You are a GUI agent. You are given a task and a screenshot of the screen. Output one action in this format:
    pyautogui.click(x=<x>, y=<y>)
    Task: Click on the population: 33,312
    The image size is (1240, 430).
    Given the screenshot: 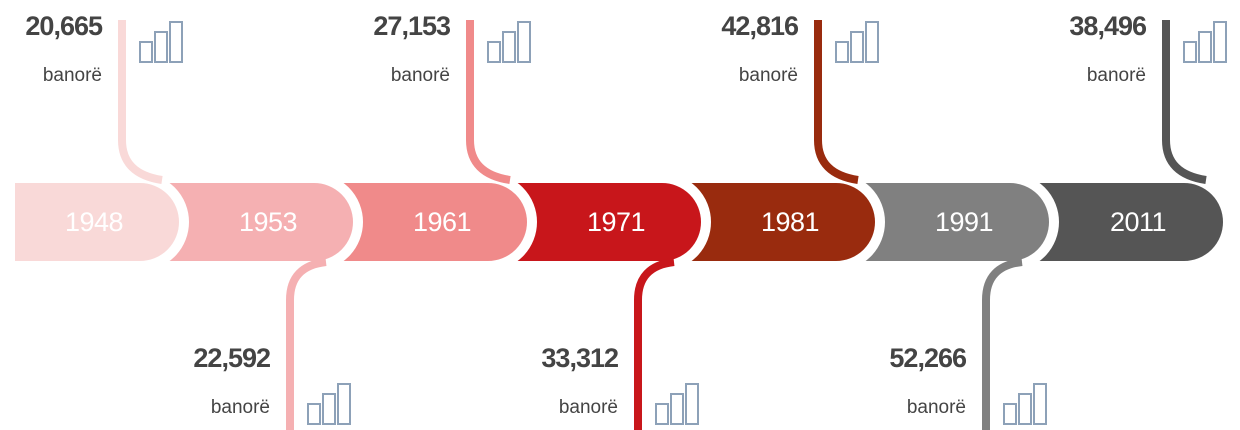 What is the action you would take?
    pyautogui.click(x=579, y=358)
    